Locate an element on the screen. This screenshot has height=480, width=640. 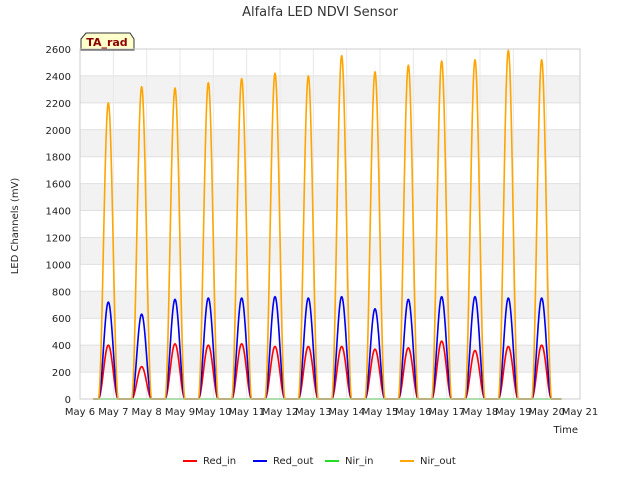
x-tick-label: May 21 is located at coordinates (580, 412).